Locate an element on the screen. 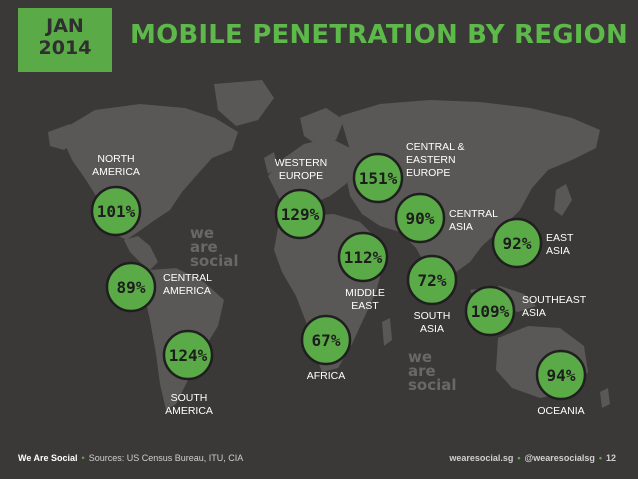  region-central-eastern-europe-value: 151% is located at coordinates (378, 178).